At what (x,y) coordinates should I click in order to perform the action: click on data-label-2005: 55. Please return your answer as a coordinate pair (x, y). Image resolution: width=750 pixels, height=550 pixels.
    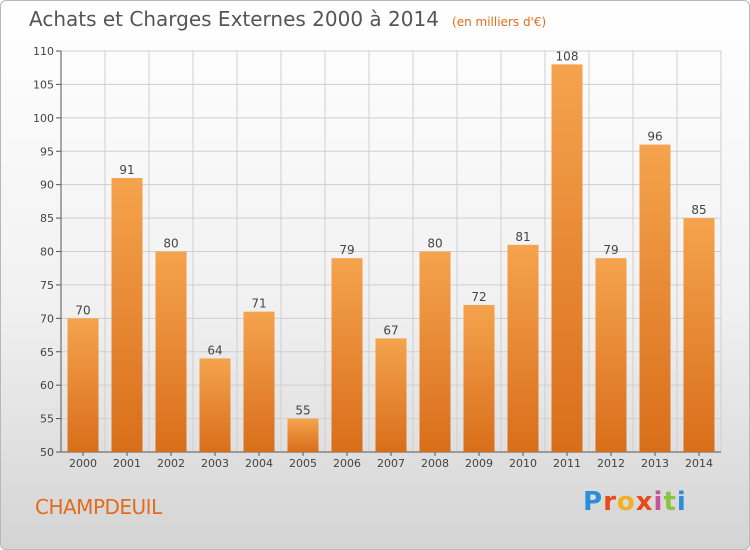
    Looking at the image, I should click on (302, 411).